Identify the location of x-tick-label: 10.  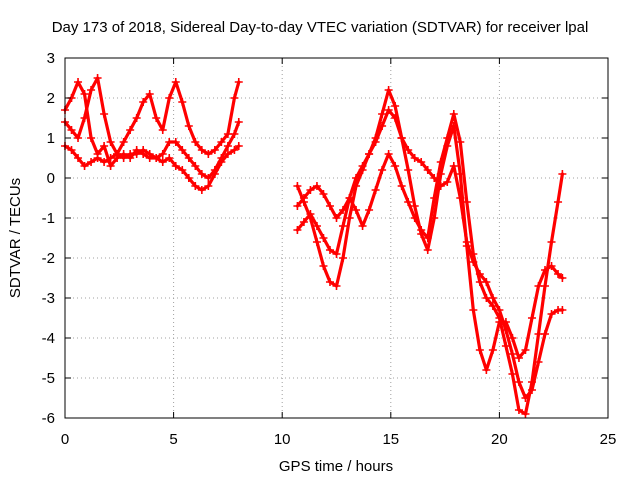
(282, 439).